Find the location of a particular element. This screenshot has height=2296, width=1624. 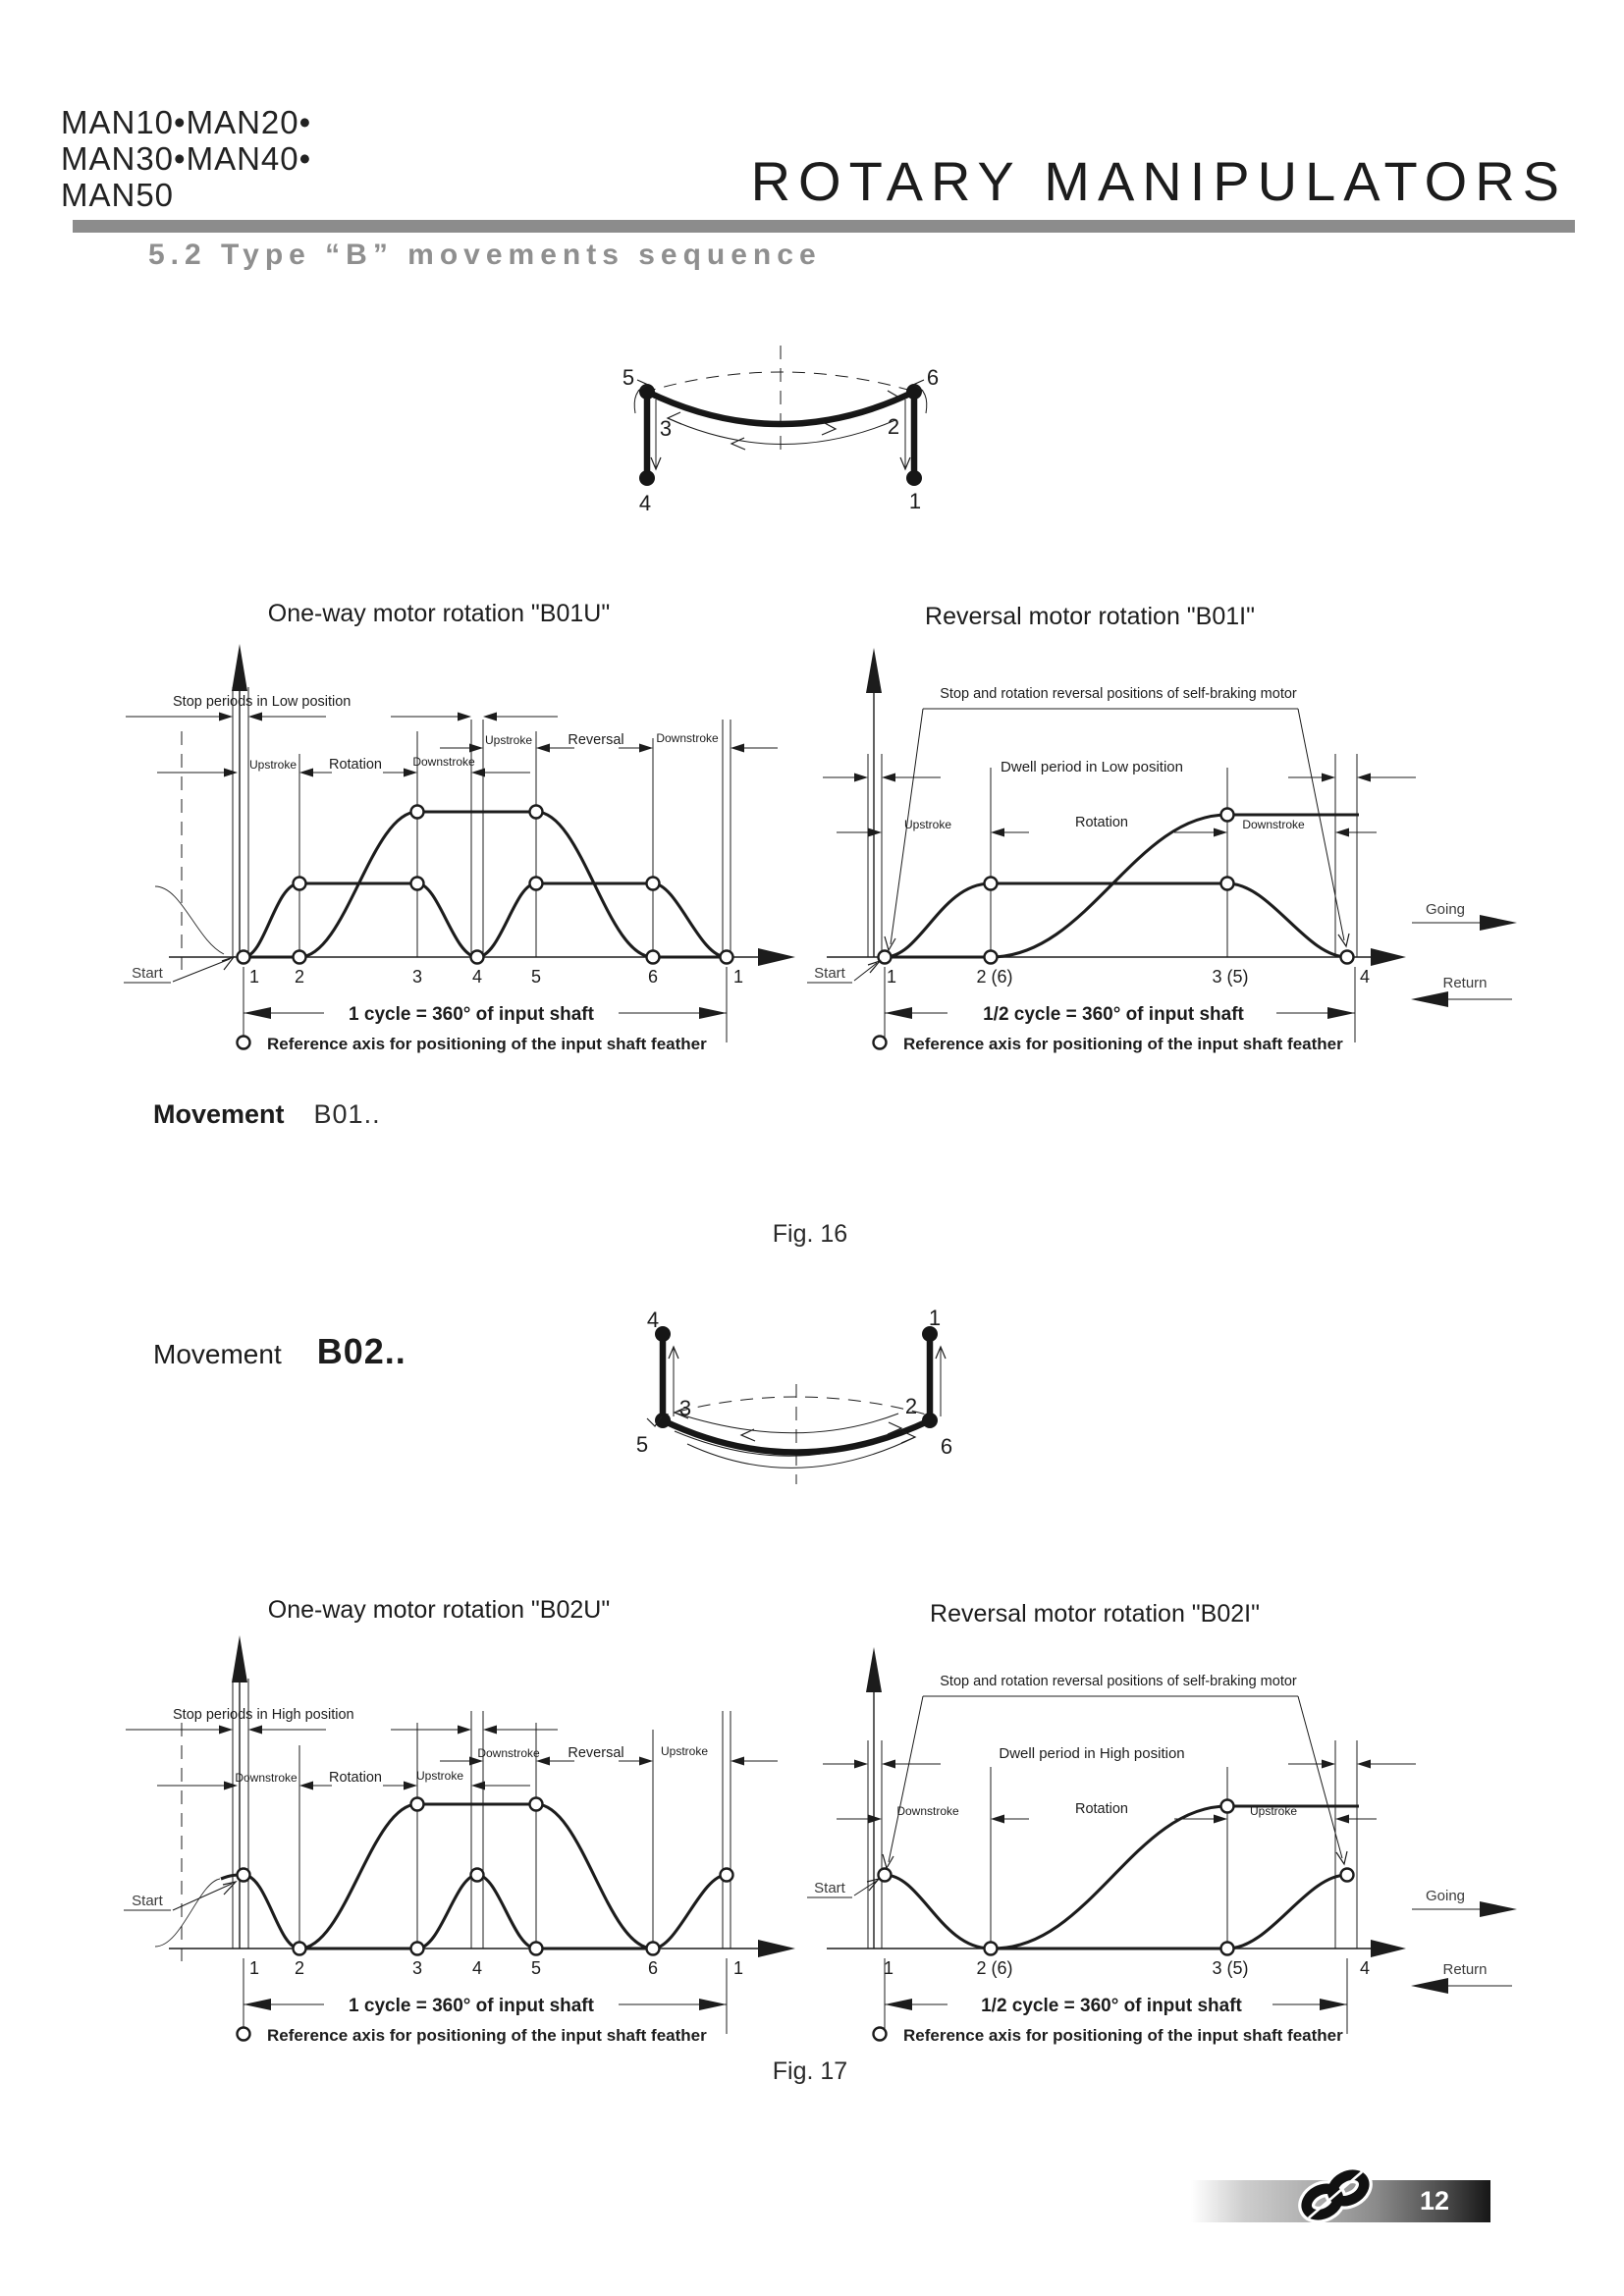

position-label: 5 is located at coordinates (642, 1444).